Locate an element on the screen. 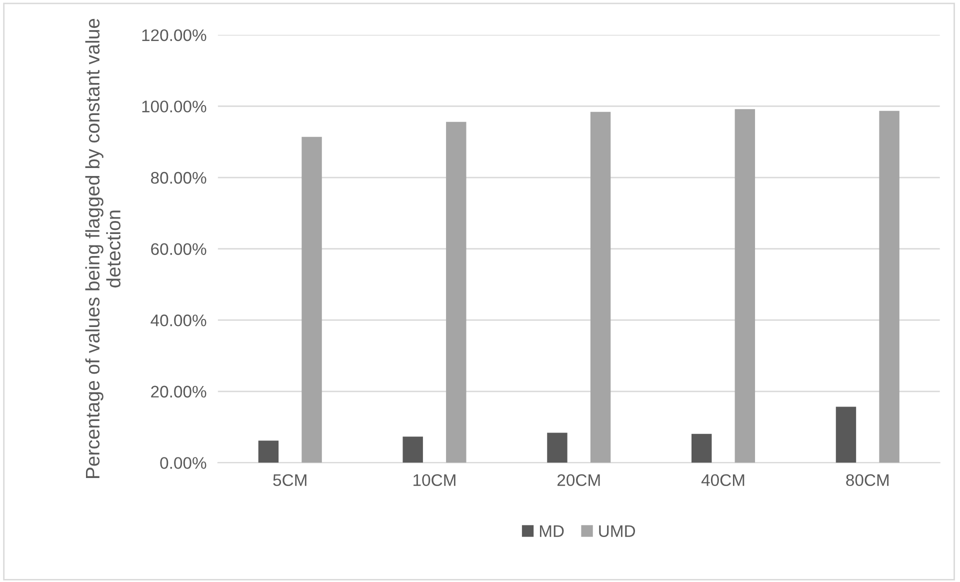 This screenshot has width=960, height=582. y-tick-label: 20.00% is located at coordinates (178, 392).